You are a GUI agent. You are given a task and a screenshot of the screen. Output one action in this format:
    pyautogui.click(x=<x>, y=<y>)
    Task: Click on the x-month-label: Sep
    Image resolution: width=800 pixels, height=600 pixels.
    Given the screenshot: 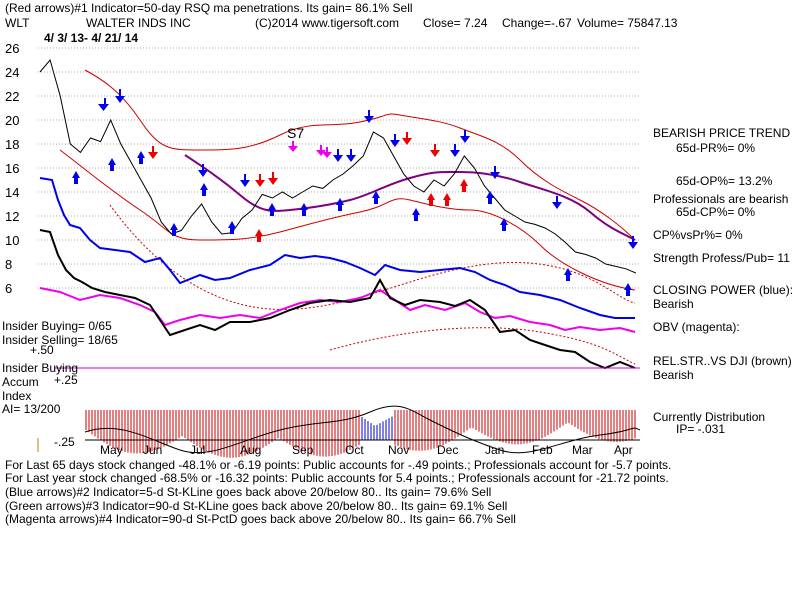 What is the action you would take?
    pyautogui.click(x=303, y=450)
    